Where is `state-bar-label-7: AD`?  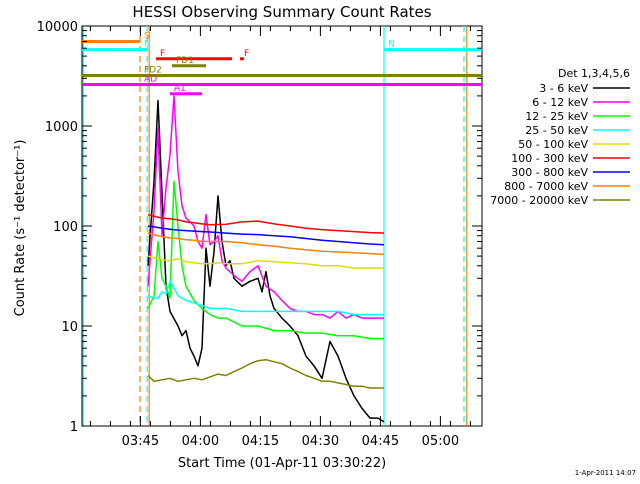 state-bar-label-7: AD is located at coordinates (150, 80).